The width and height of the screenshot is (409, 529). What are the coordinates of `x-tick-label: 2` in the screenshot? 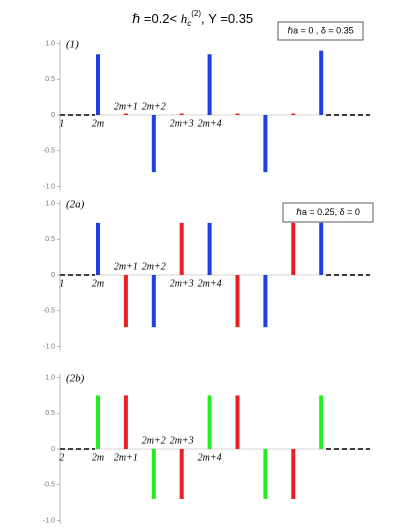 It's located at (61, 457).